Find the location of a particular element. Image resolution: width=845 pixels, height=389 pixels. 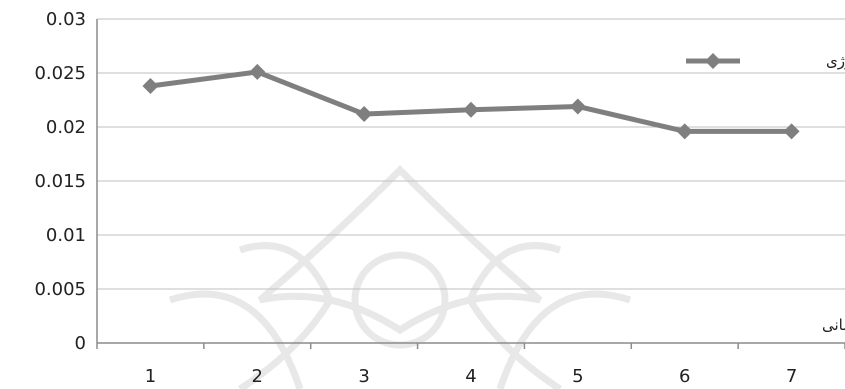

x-tick-label: 6 is located at coordinates (684, 376).